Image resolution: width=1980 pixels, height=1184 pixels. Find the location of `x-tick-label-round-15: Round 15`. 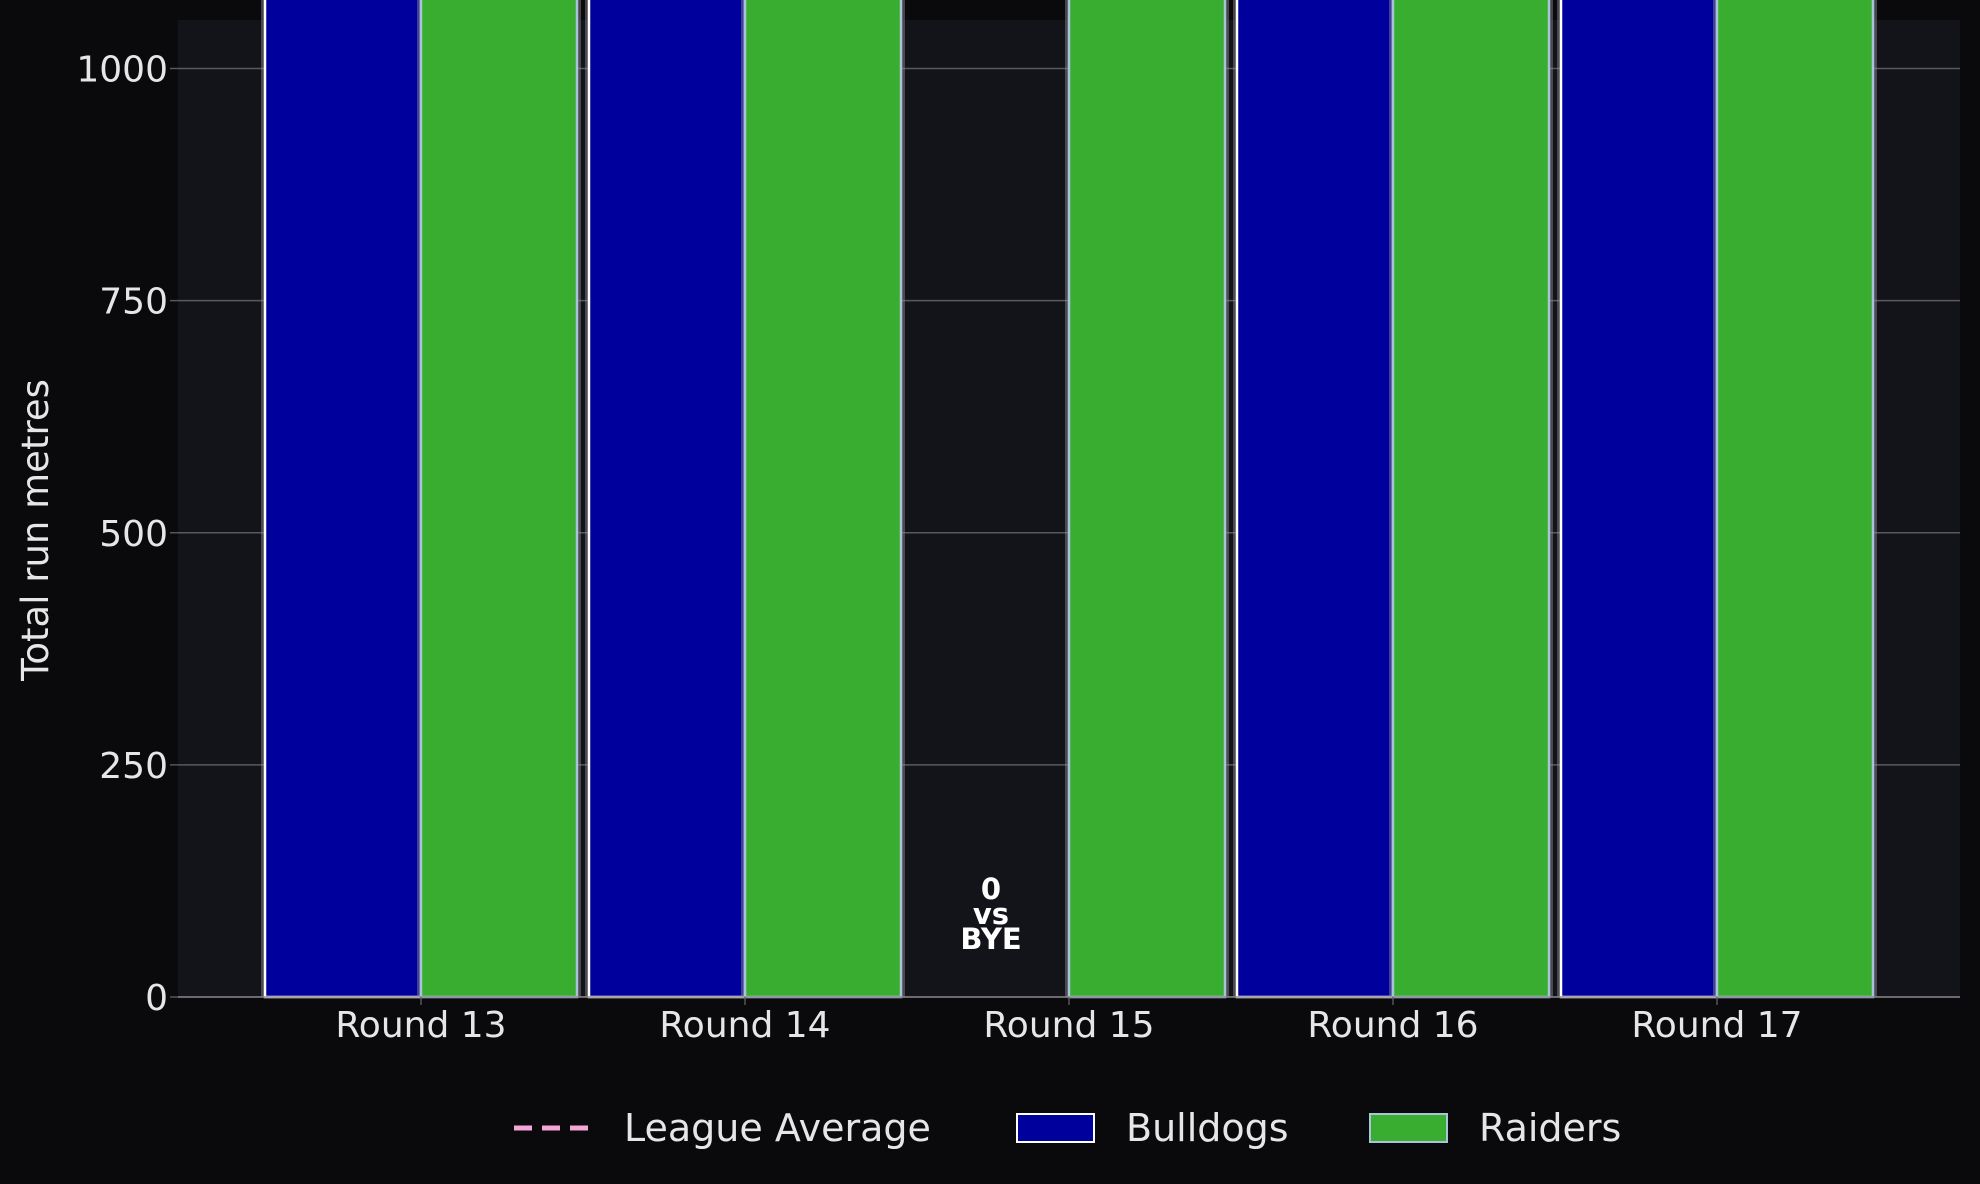

x-tick-label-round-15: Round 15 is located at coordinates (1068, 1025).